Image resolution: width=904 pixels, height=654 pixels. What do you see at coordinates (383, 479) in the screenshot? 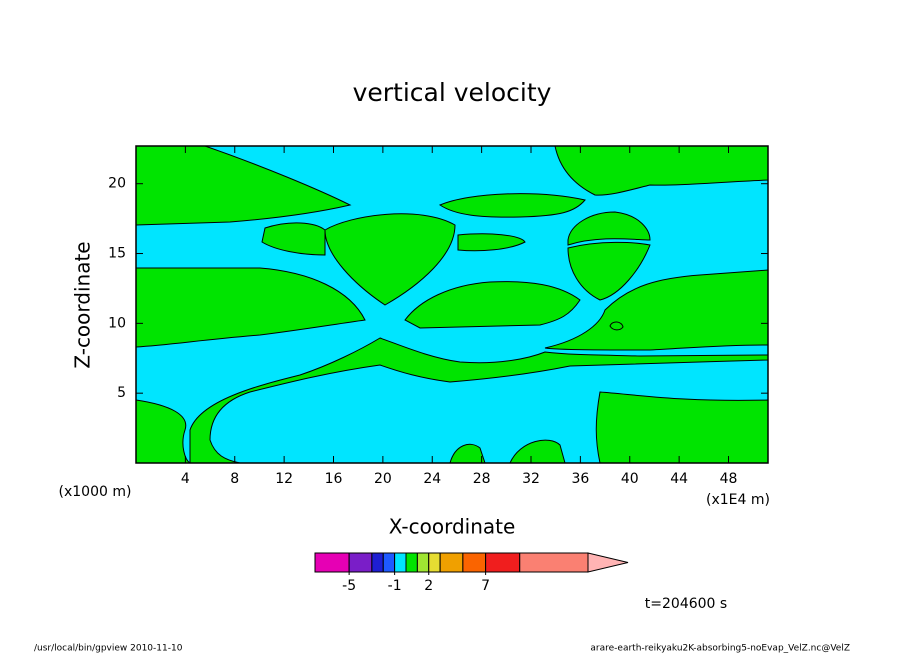
I see `x-tick-label: 20` at bounding box center [383, 479].